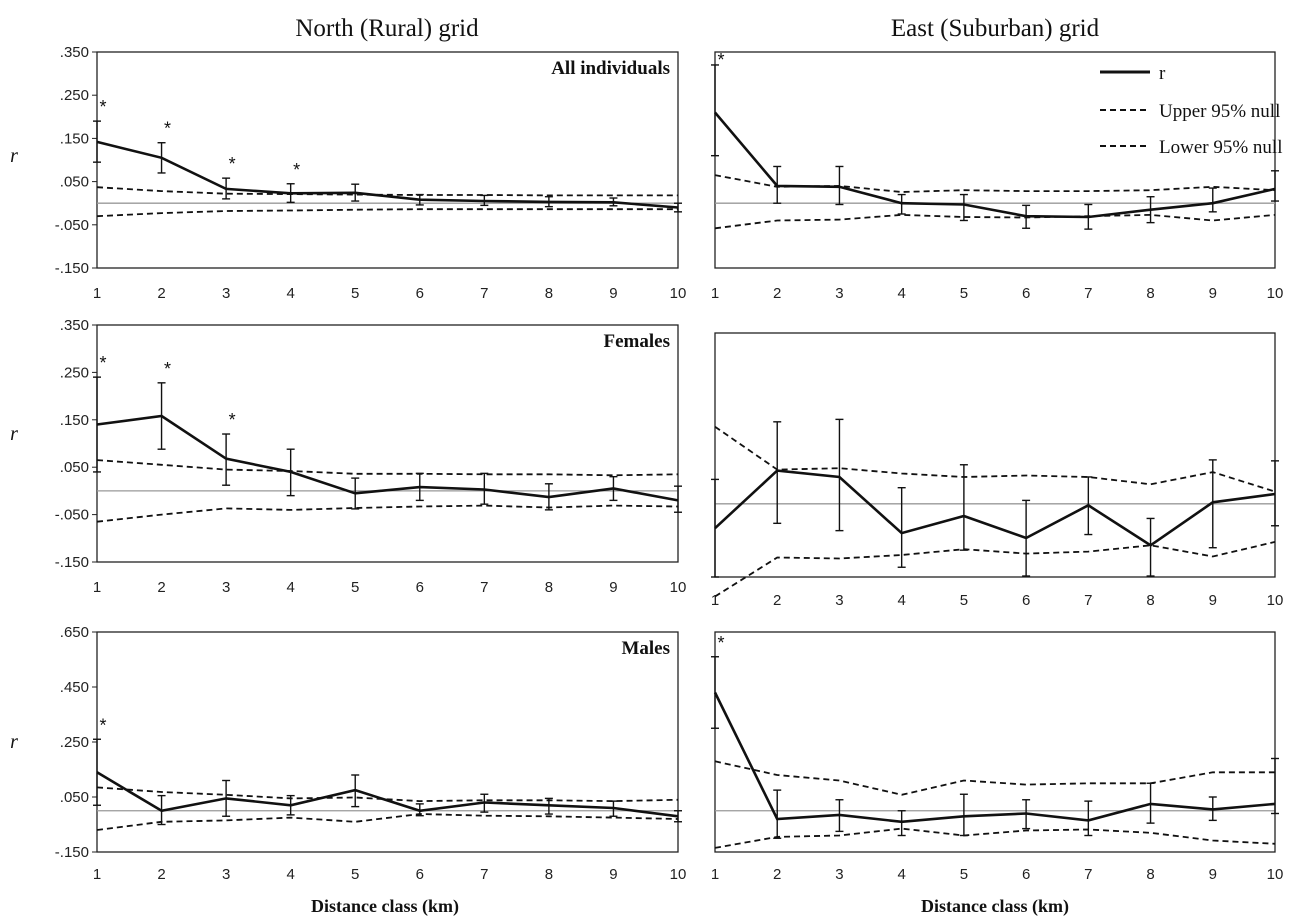 The image size is (1296, 919). Describe the element at coordinates (997, 176) in the screenshot. I see `panel-east_all: 1 2 3 4 5 6 7 8 9 10 *` at that location.